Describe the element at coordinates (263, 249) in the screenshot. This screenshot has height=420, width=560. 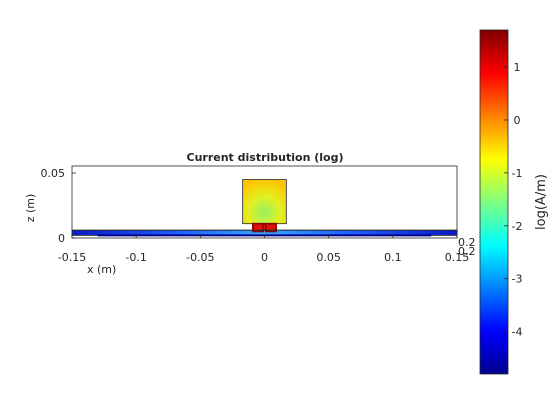
I see `x-axis-ticks: -0.15 -0.1 -0.05 0 0.05 0.1 0.15` at that location.